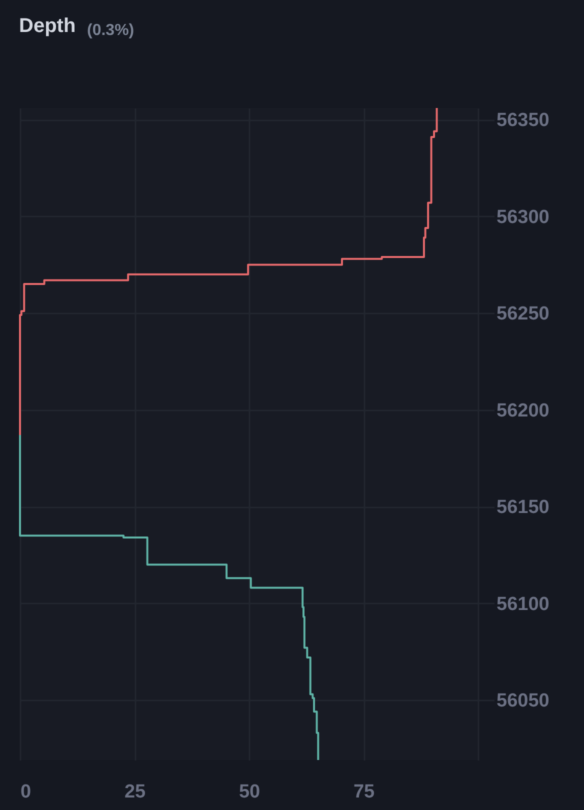 Image resolution: width=584 pixels, height=810 pixels. What do you see at coordinates (523, 411) in the screenshot?
I see `y-tick-label: 56200` at bounding box center [523, 411].